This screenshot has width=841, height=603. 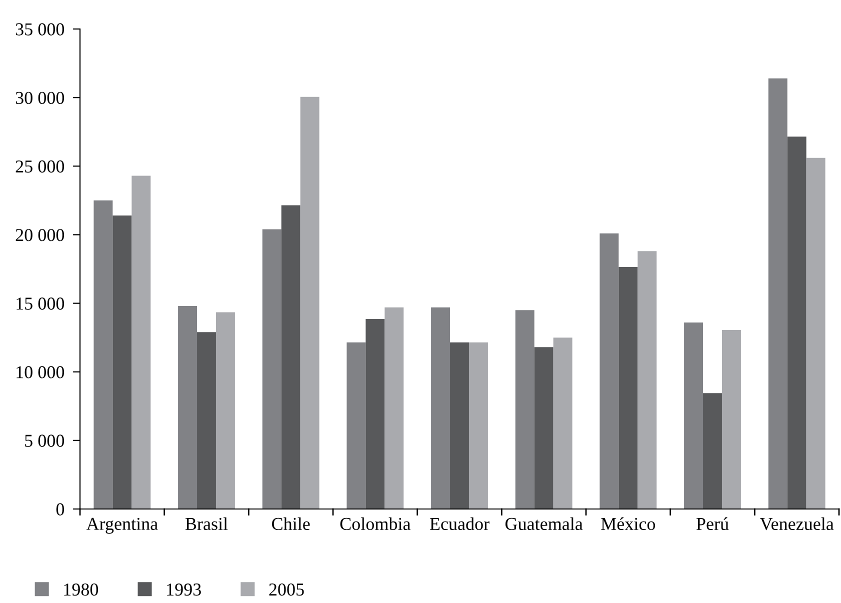 I want to click on x-tick-label: Venezuela, so click(x=797, y=523).